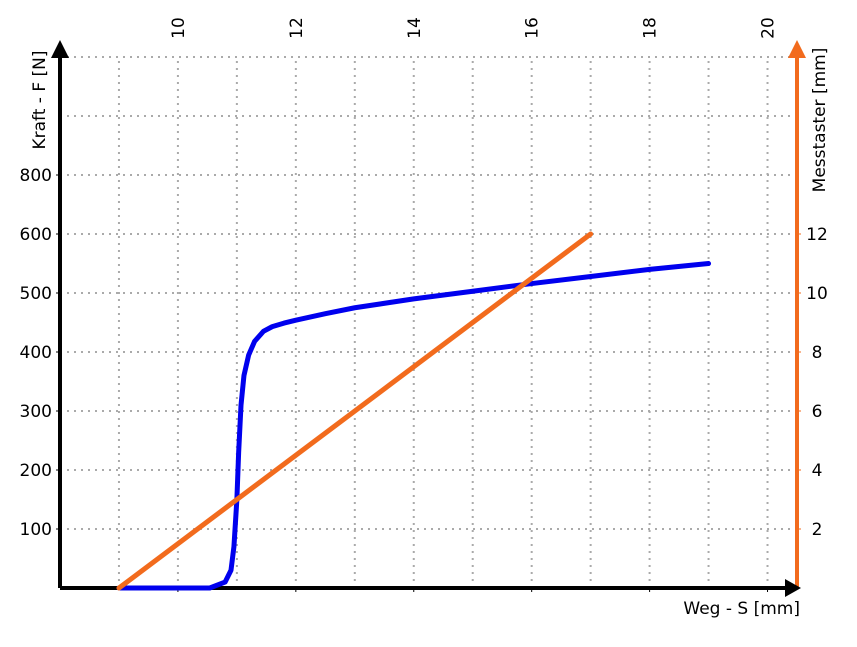 The image size is (857, 647). I want to click on y-tick-label: 600, so click(36, 235).